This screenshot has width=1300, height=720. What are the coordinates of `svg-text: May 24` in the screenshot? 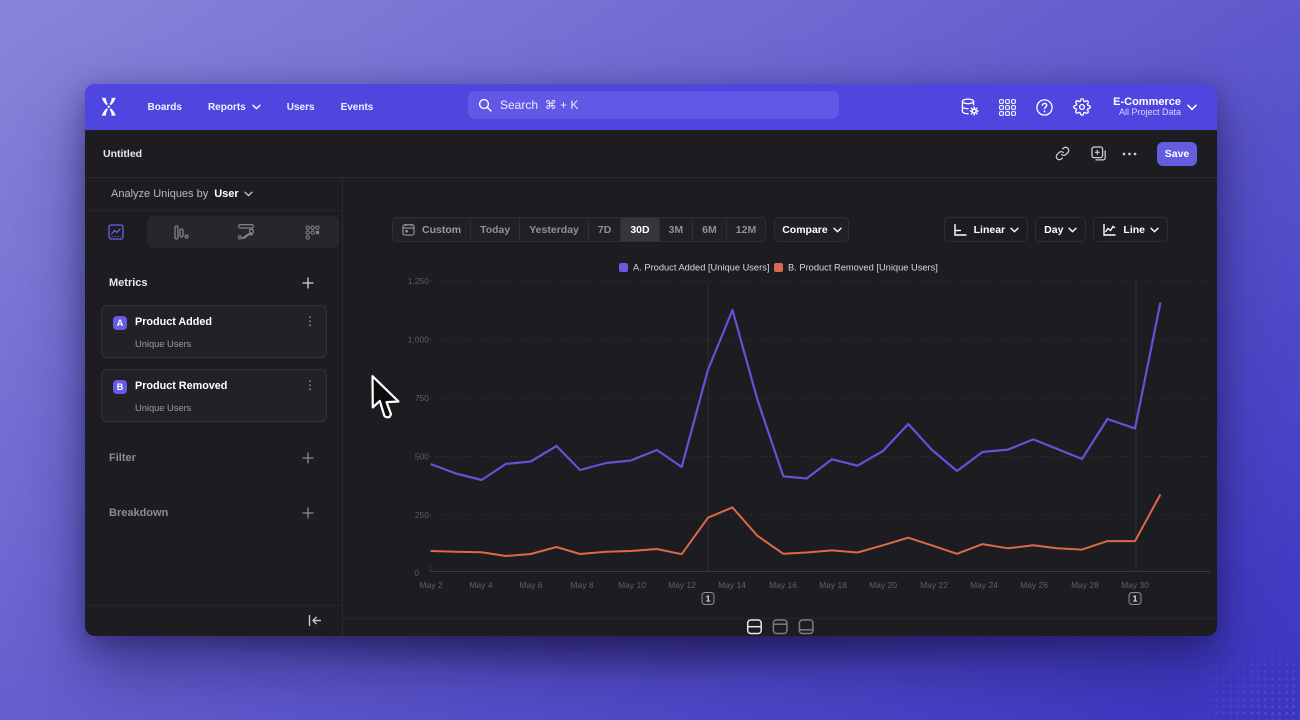 It's located at (984, 585).